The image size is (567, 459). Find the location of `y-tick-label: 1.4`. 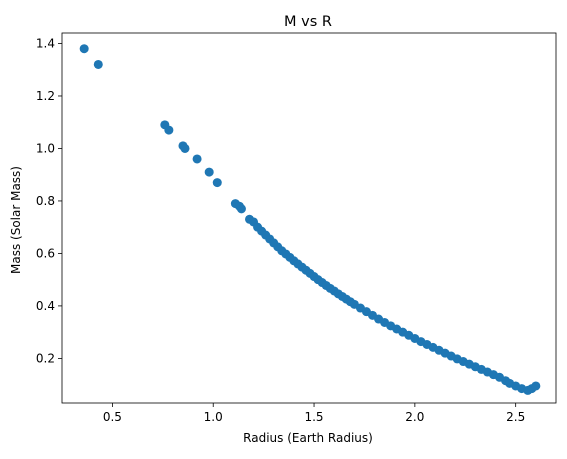

y-tick-label: 1.4 is located at coordinates (45, 43).